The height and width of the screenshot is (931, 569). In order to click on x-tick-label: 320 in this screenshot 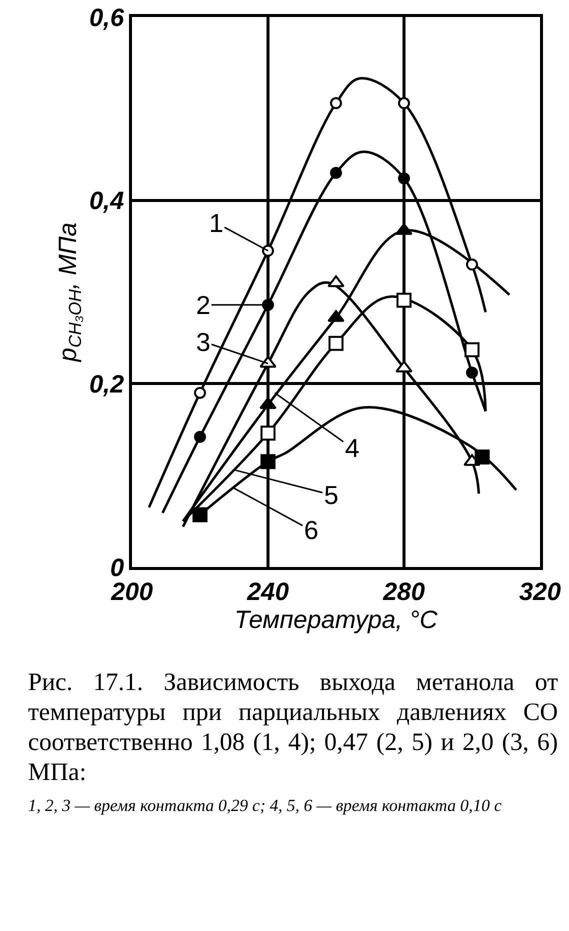, I will do `click(540, 592)`.